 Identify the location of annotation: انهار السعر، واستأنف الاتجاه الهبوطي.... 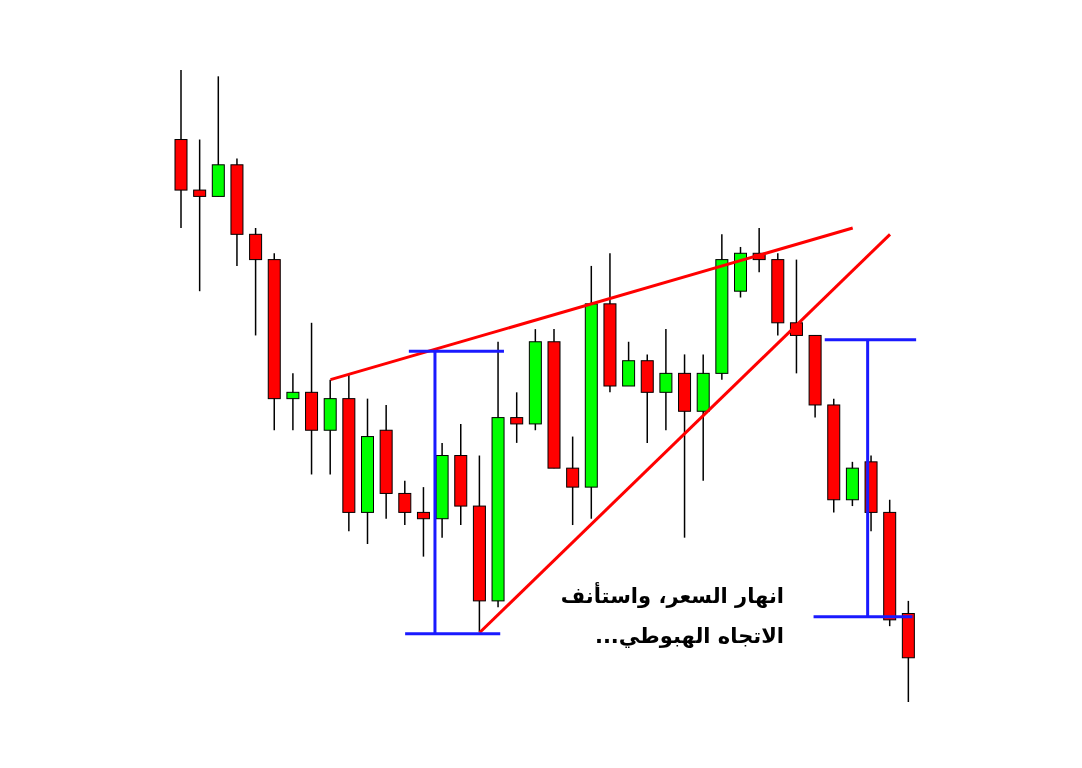
(672, 615).